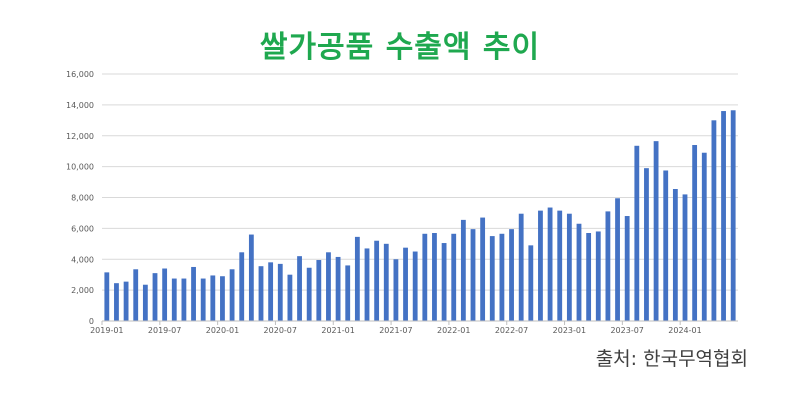 Image resolution: width=800 pixels, height=400 pixels. Describe the element at coordinates (222, 330) in the screenshot. I see `x-tick-label: 2020-01` at that location.